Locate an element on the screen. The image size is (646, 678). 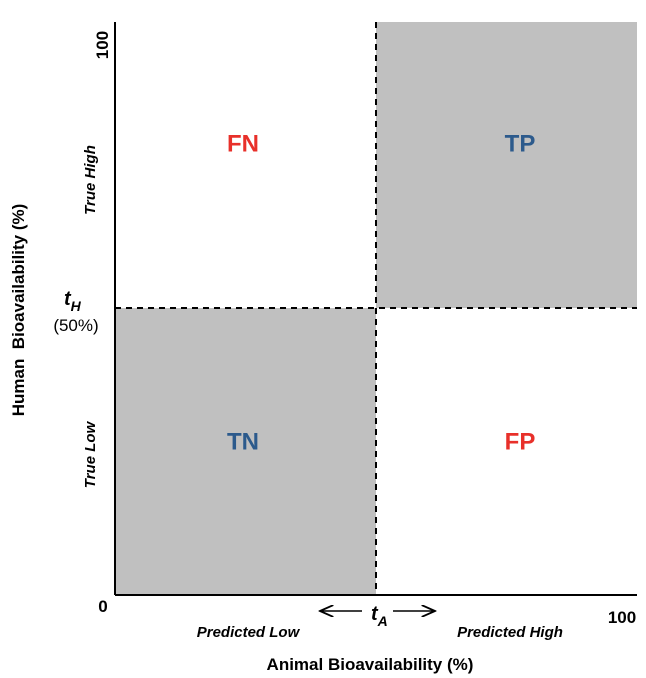
fp-label: FP is located at coordinates (520, 441).